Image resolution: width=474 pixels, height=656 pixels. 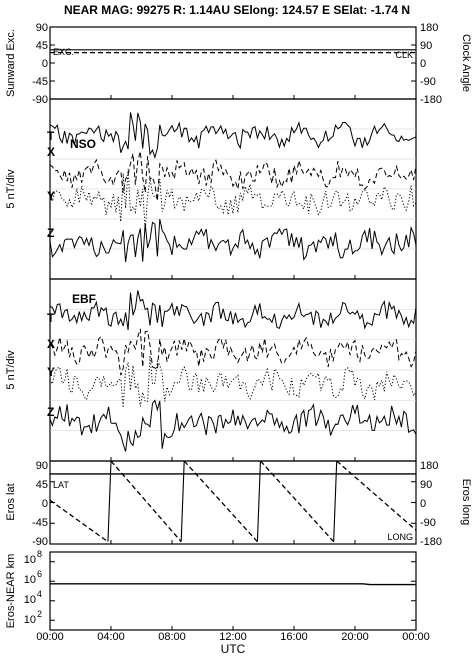 I want to click on panel3-label-y: Y, so click(x=51, y=372).